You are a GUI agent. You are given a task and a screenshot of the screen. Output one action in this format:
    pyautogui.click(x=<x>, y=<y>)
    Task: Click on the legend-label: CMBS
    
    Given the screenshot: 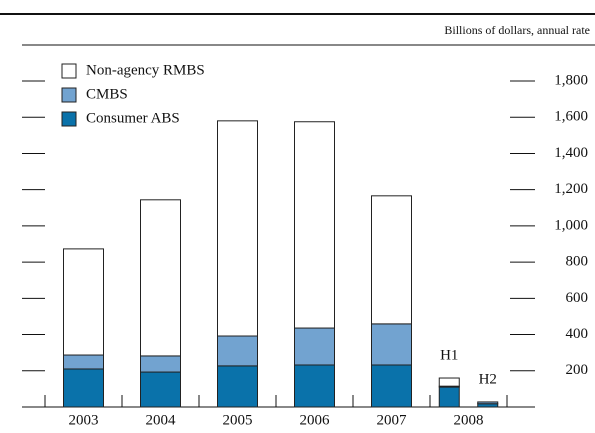 What is the action you would take?
    pyautogui.click(x=107, y=94)
    